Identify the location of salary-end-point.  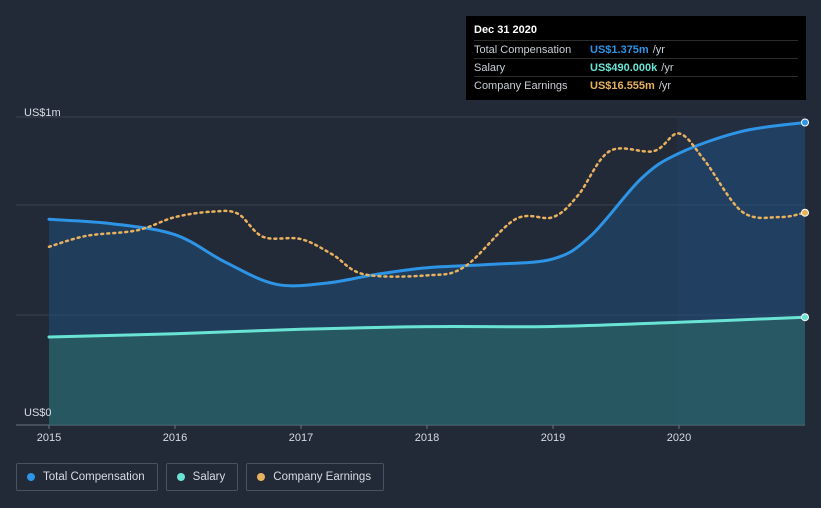
(805, 317).